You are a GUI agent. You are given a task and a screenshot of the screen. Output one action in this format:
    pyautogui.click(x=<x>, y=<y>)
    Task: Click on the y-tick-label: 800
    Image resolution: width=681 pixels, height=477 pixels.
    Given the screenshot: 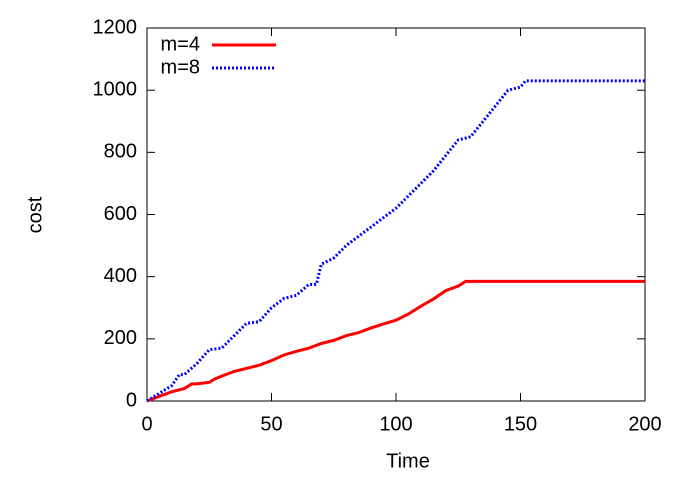 What is the action you would take?
    pyautogui.click(x=120, y=152)
    